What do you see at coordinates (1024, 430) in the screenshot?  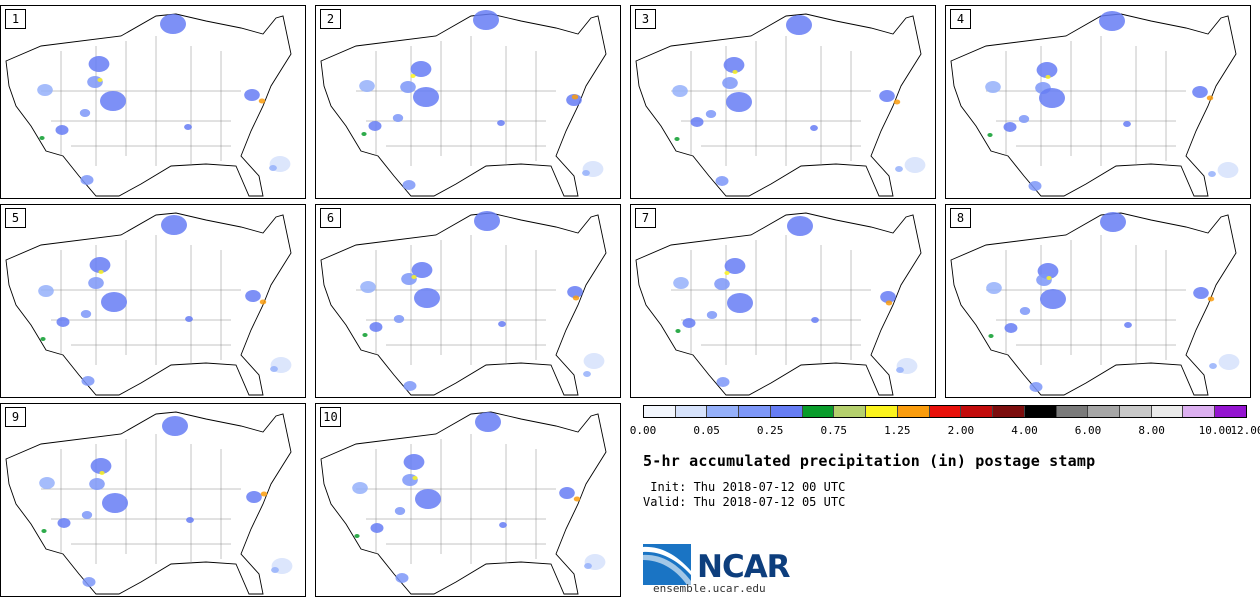 I see `colorbar-tick-label: 4.00` at bounding box center [1024, 430].